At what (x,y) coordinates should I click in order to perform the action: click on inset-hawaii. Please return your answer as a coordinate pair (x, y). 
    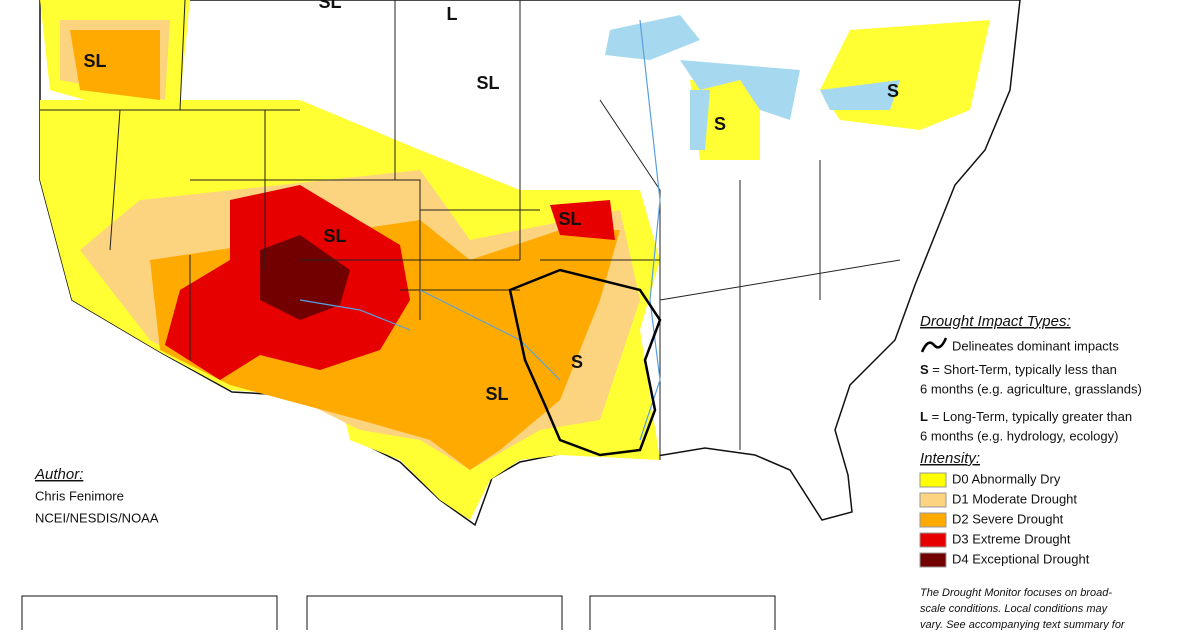
    Looking at the image, I should click on (434, 615).